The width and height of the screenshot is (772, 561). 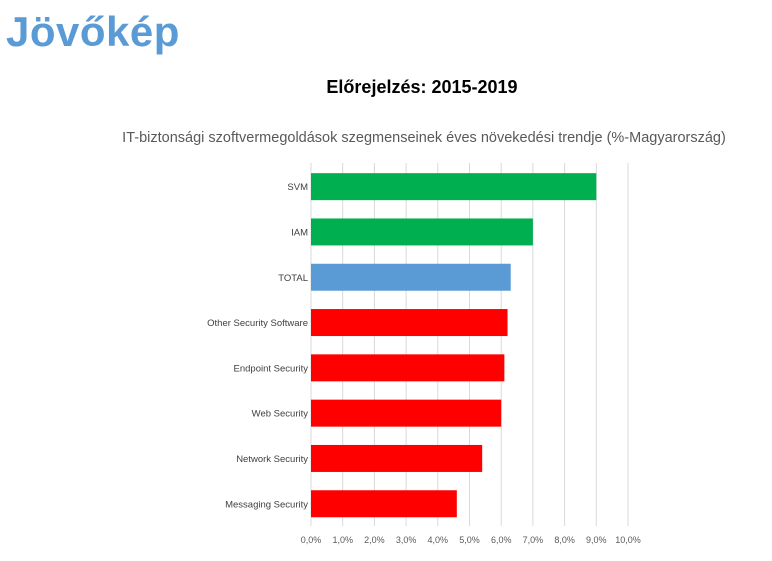 What do you see at coordinates (533, 540) in the screenshot?
I see `x-tick-label: 7,0%` at bounding box center [533, 540].